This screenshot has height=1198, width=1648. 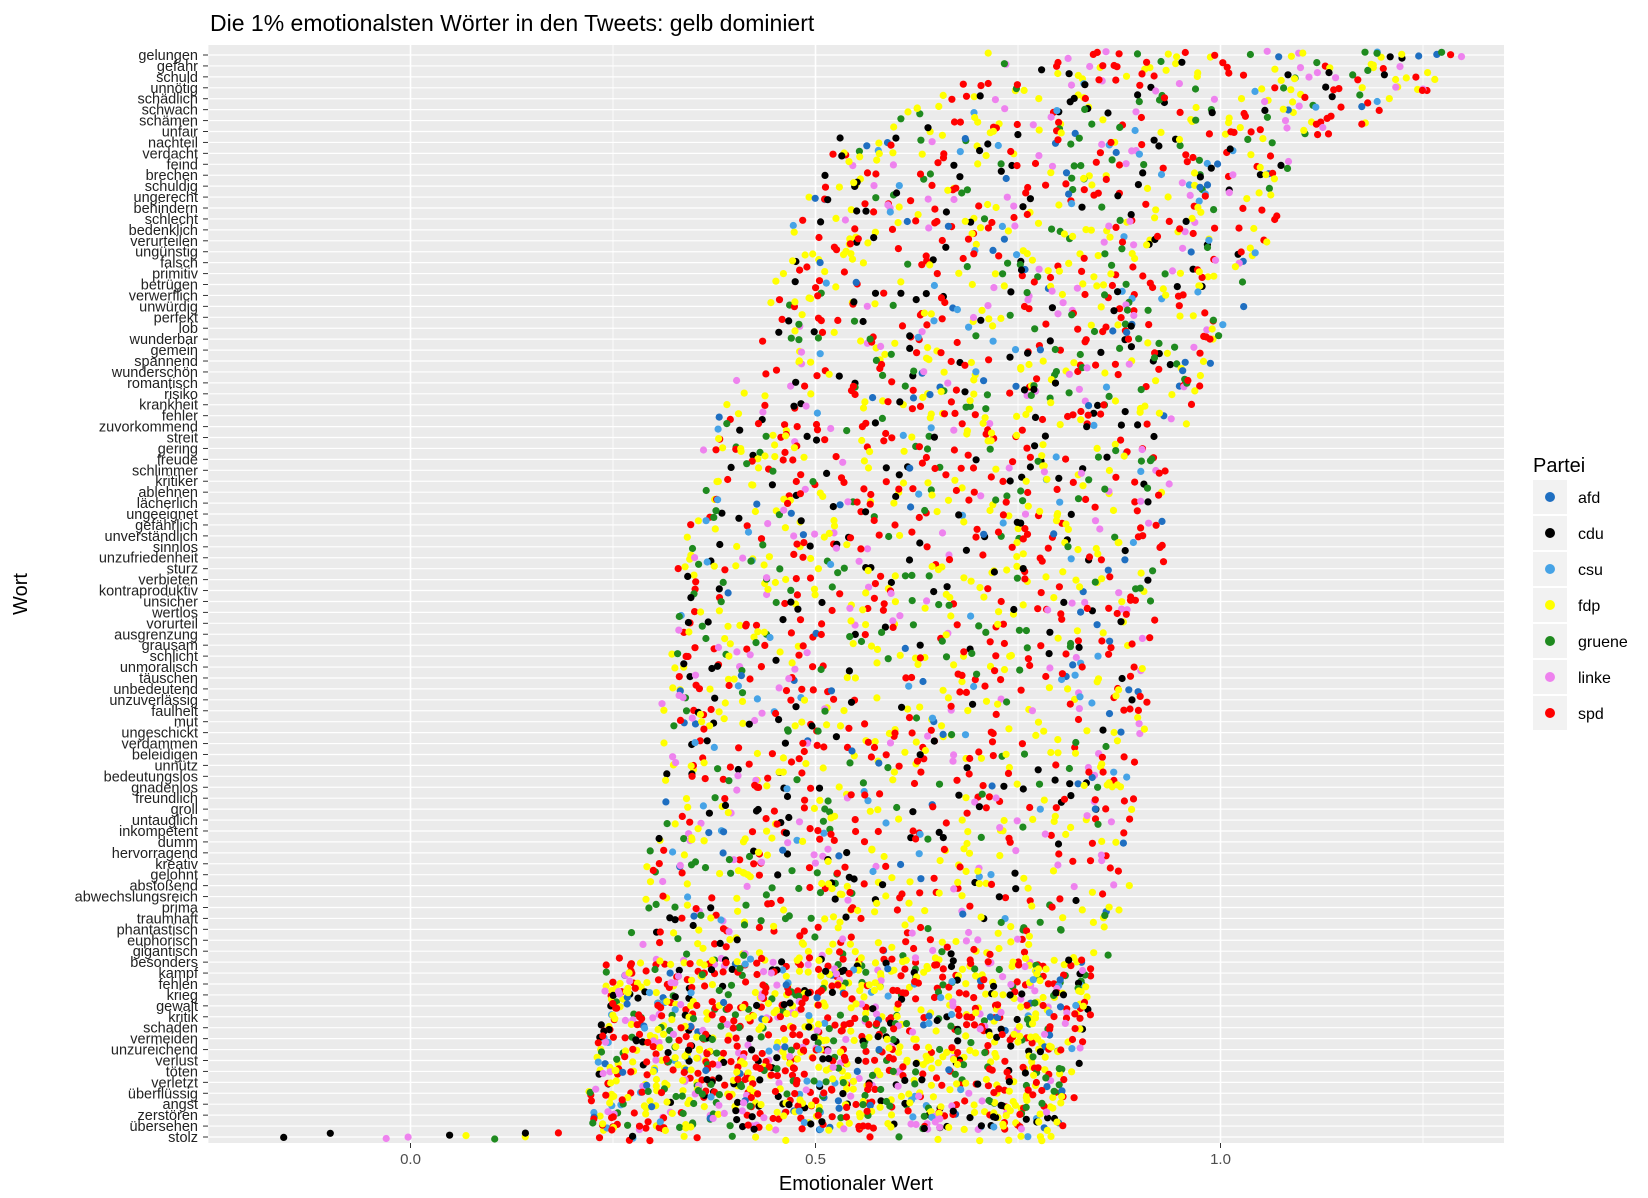 I want to click on y-tick-label: gemein, so click(x=174, y=351).